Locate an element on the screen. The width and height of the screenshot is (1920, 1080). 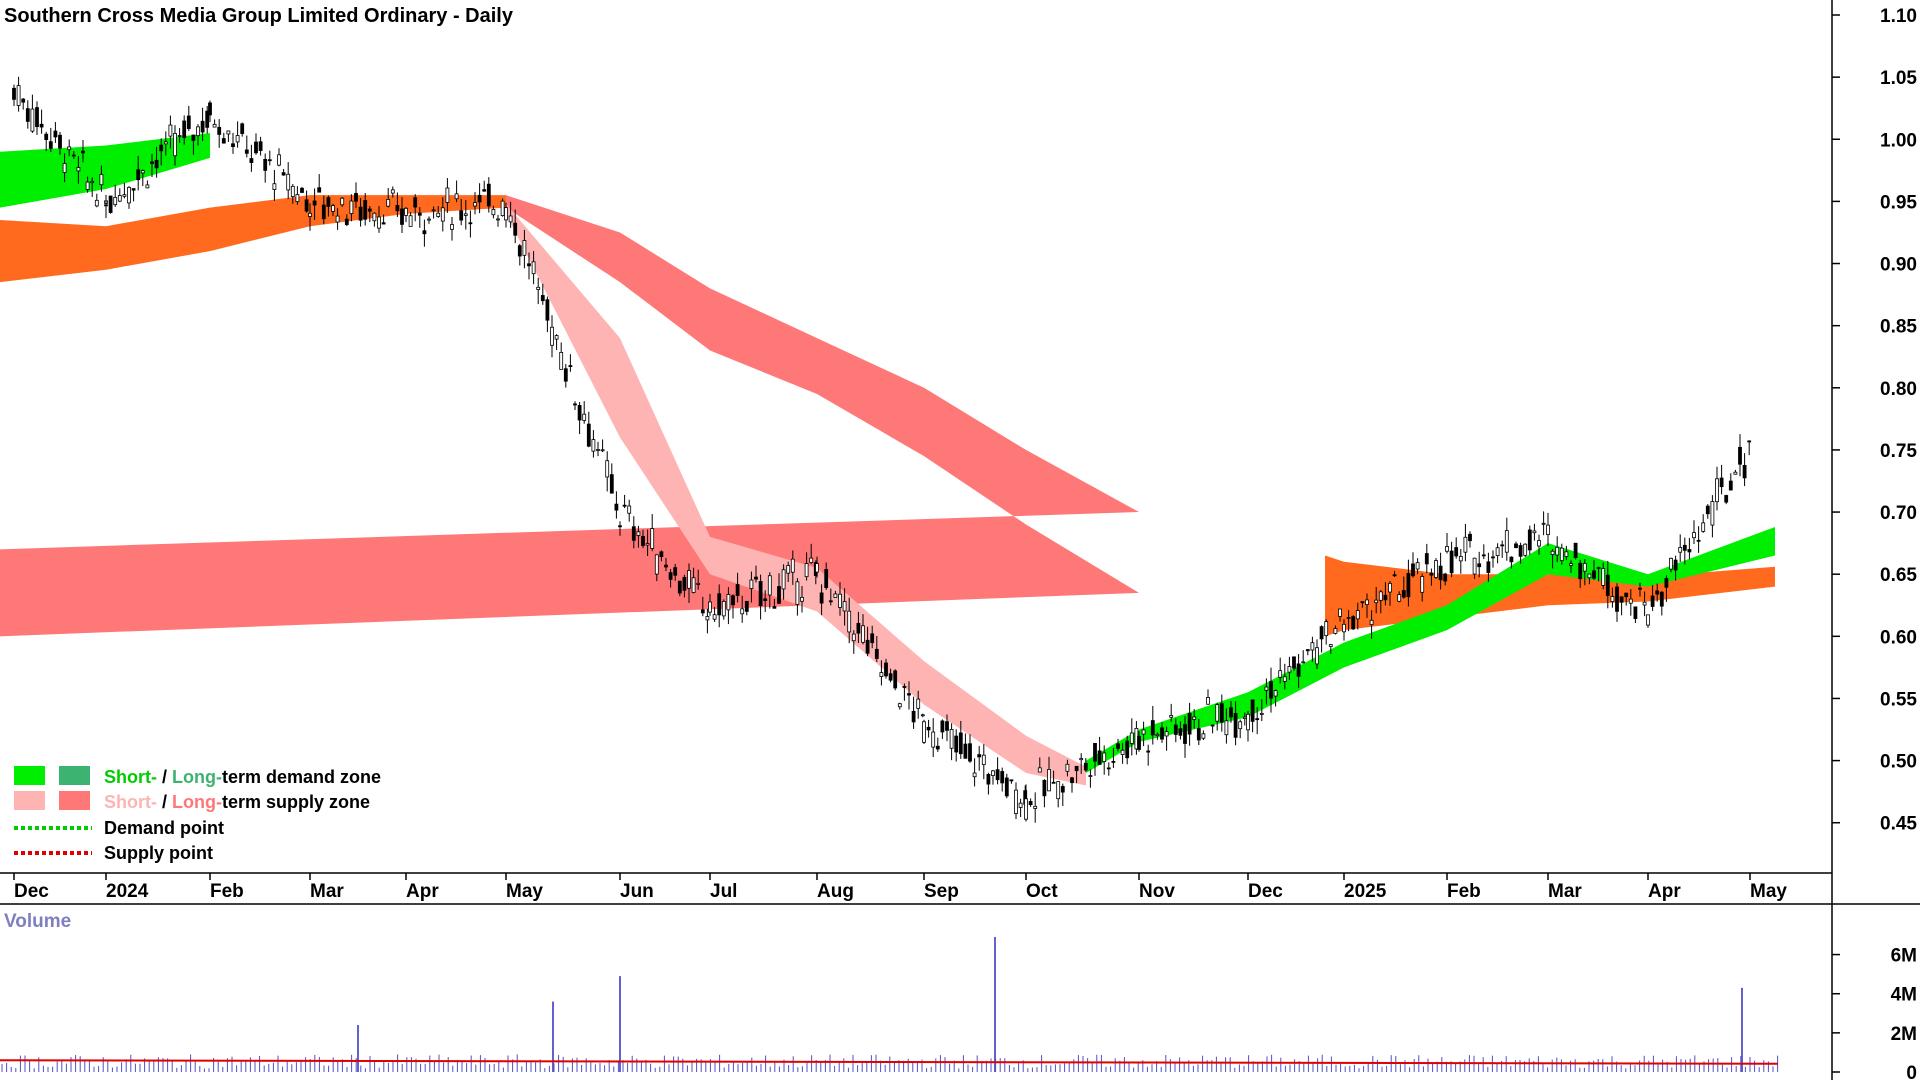
x-tick-label: 2025 is located at coordinates (1365, 891).